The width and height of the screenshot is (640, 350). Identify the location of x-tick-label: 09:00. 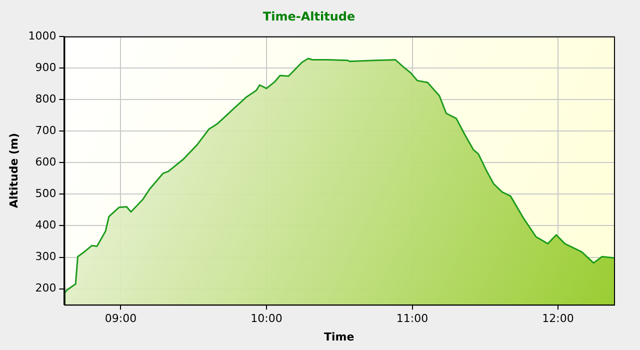
(120, 319).